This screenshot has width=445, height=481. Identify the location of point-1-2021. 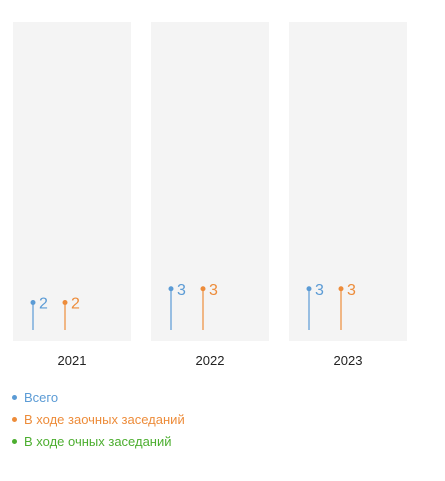
(65, 302).